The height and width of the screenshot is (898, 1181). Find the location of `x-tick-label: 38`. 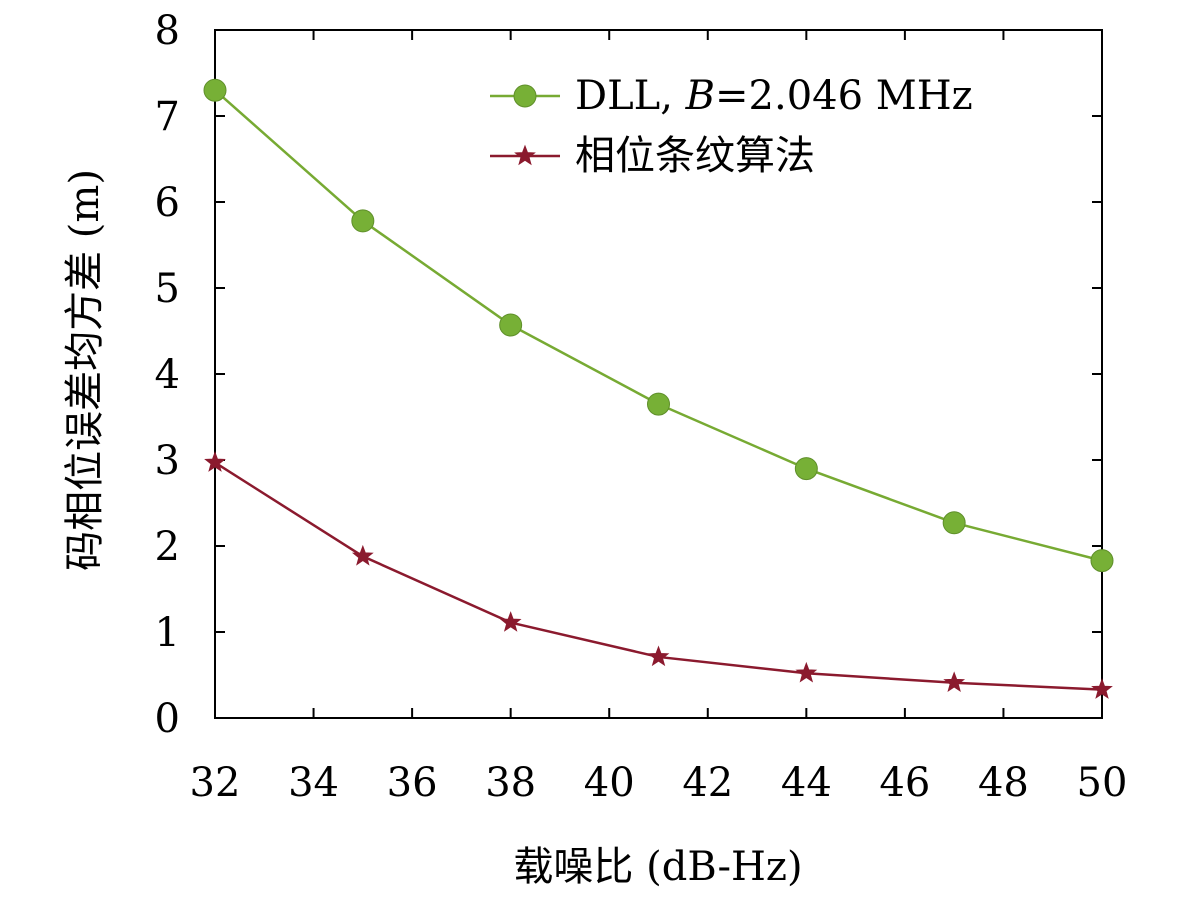

x-tick-label: 38 is located at coordinates (510, 783).